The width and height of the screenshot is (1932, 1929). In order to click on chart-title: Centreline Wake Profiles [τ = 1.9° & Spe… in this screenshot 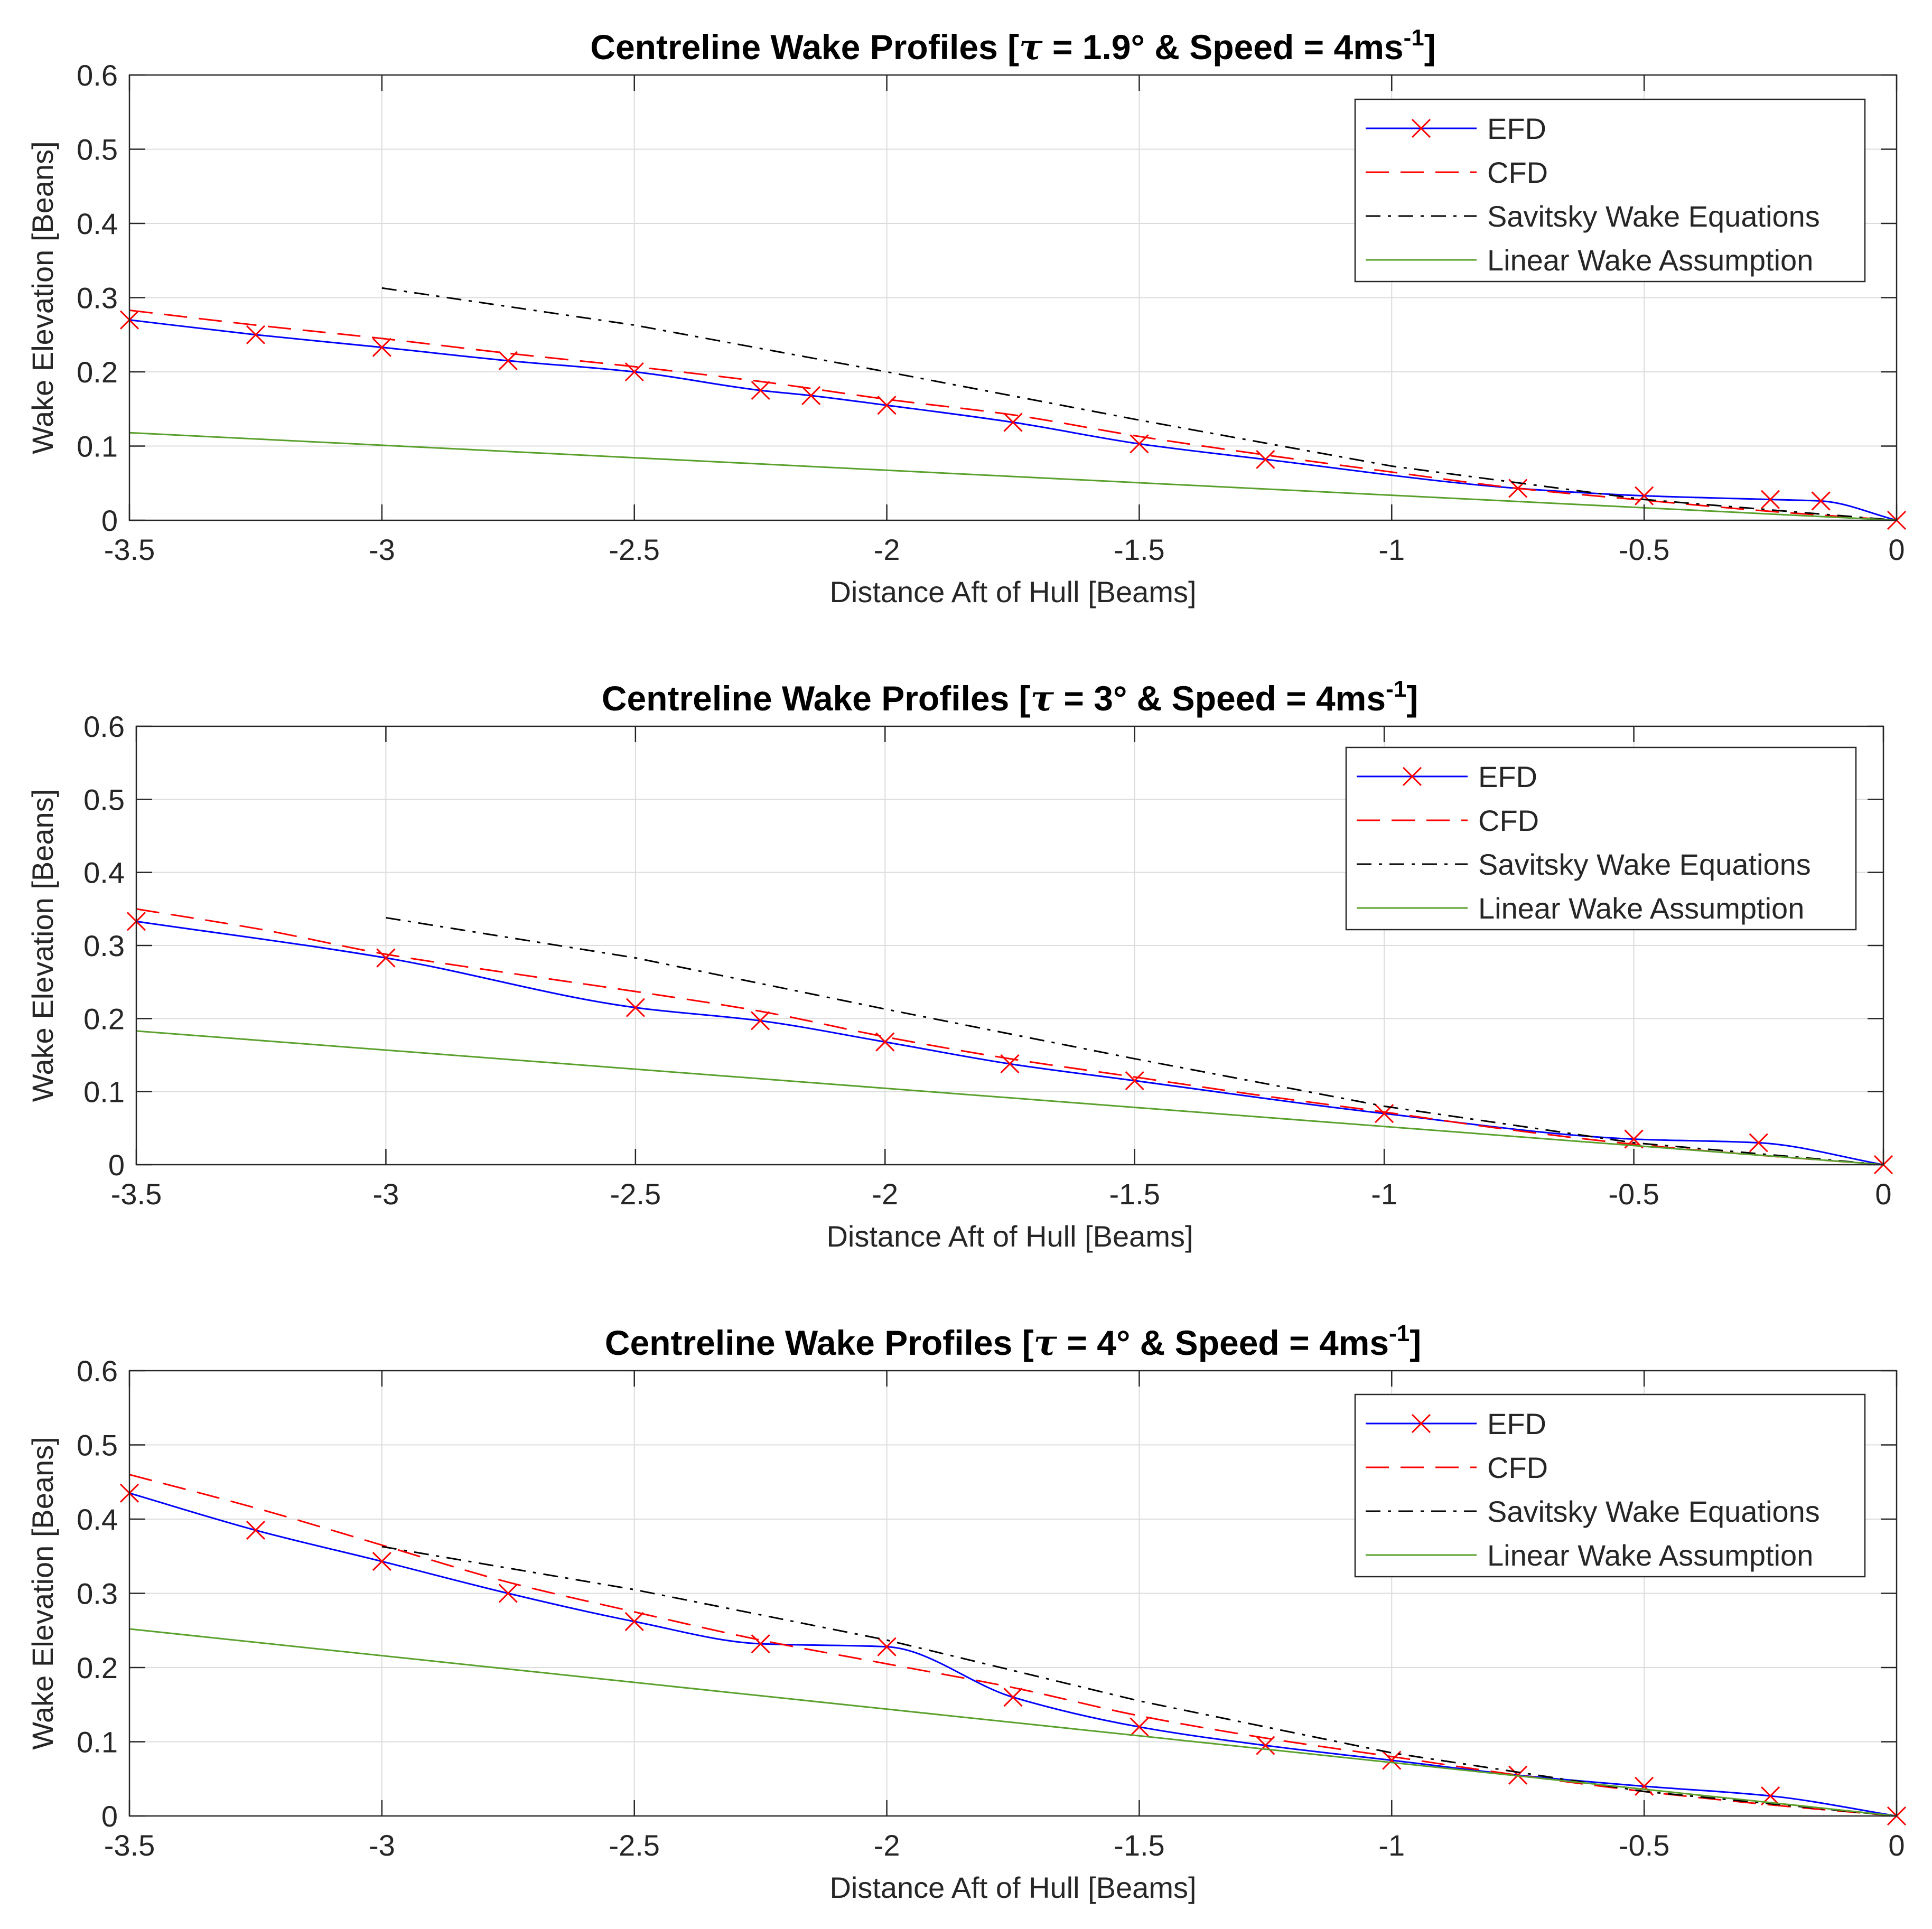, I will do `click(1012, 47)`.